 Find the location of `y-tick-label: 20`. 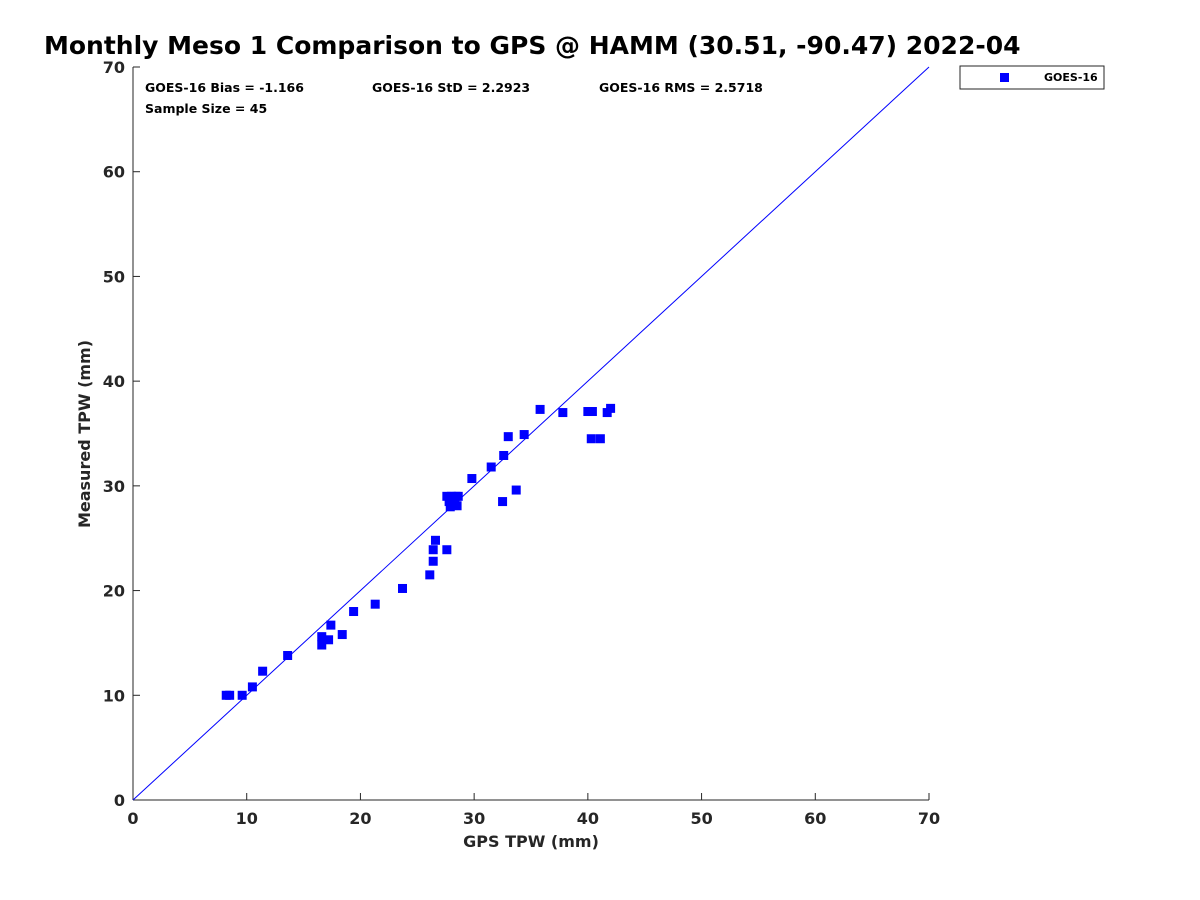

y-tick-label: 20 is located at coordinates (114, 591).